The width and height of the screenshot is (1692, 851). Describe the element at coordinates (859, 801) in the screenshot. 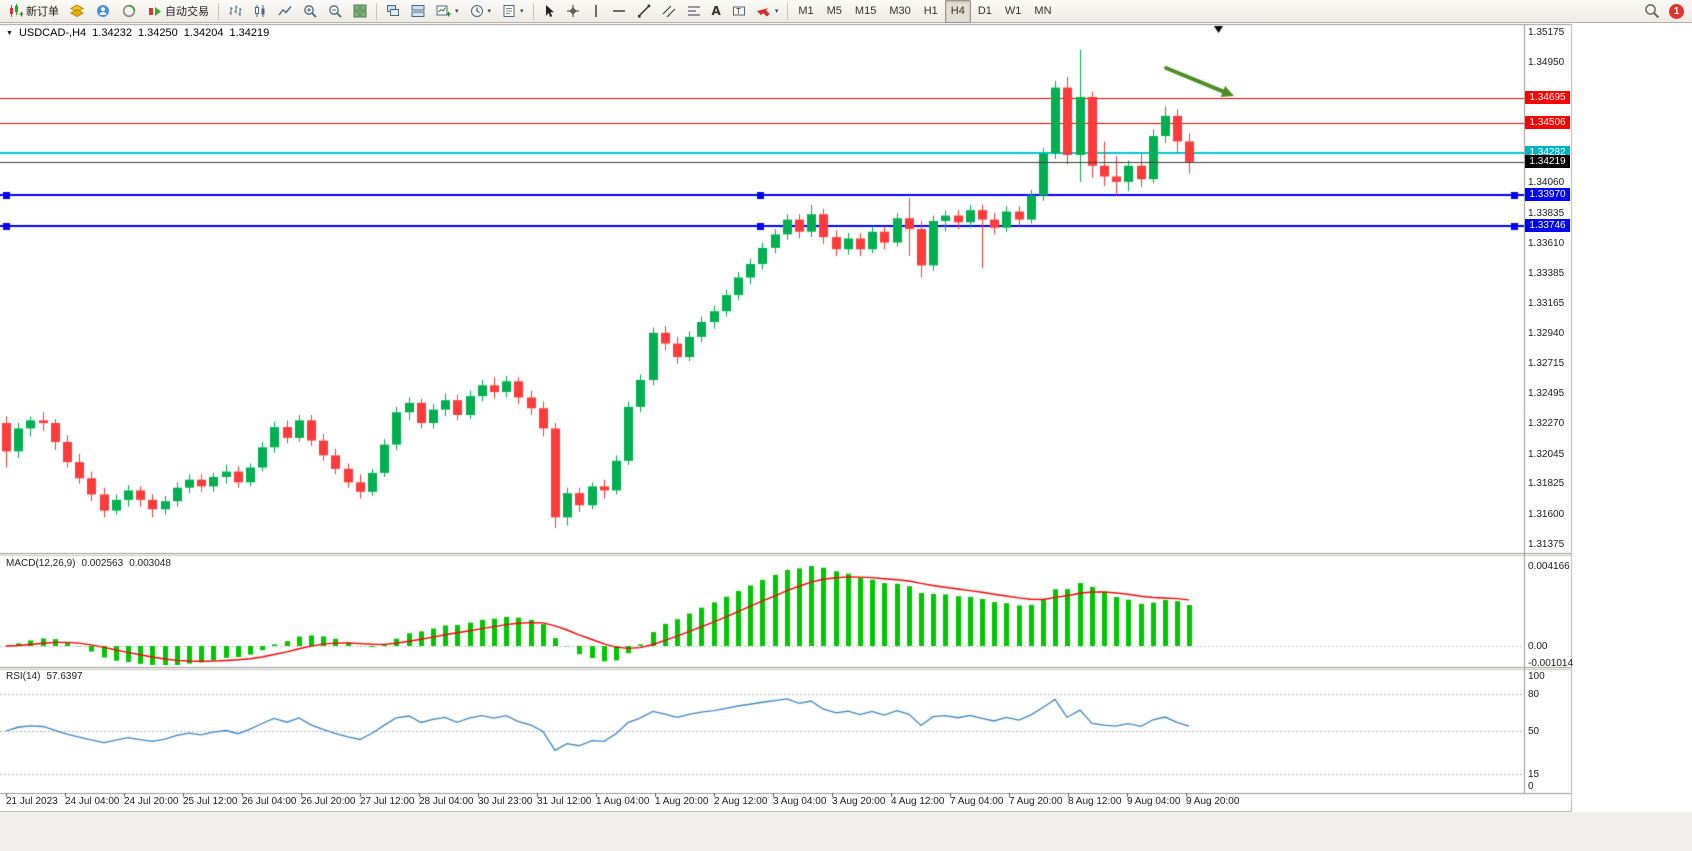

I see `time-axis-label: 3 Aug 20:00` at that location.